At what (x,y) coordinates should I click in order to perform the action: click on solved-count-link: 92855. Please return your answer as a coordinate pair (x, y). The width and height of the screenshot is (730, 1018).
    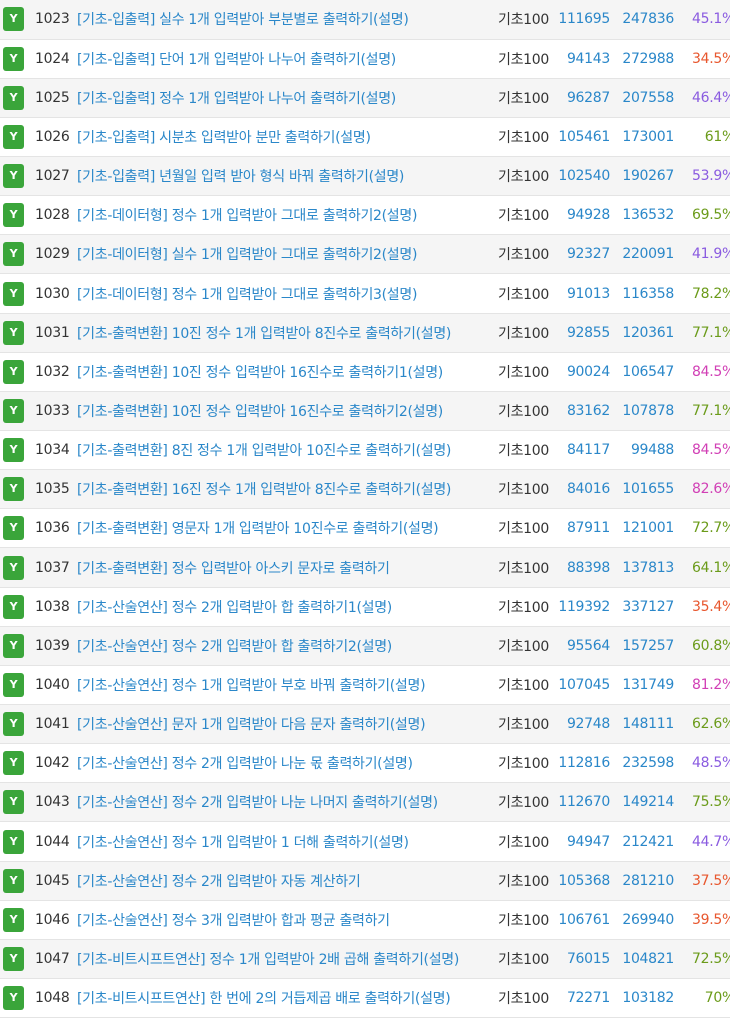
    Looking at the image, I should click on (588, 332).